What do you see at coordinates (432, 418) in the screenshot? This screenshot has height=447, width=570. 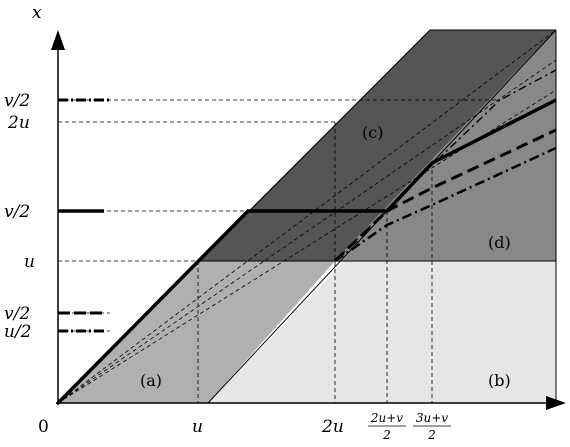 I see `x-frac-2-num: 3u+v` at bounding box center [432, 418].